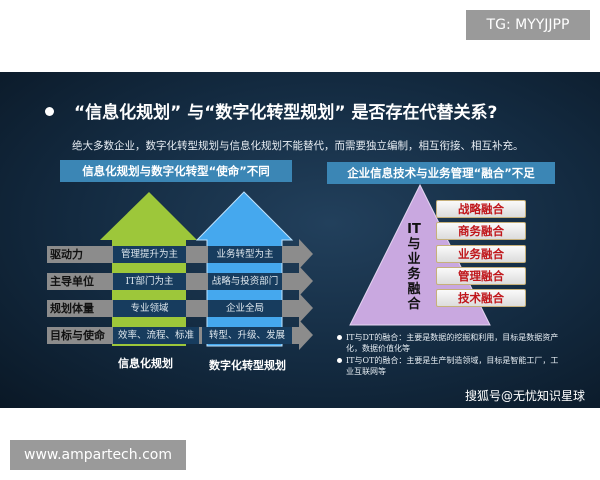 This screenshot has height=480, width=600. What do you see at coordinates (149, 281) in the screenshot?
I see `info-cell: IT部门为主` at bounding box center [149, 281].